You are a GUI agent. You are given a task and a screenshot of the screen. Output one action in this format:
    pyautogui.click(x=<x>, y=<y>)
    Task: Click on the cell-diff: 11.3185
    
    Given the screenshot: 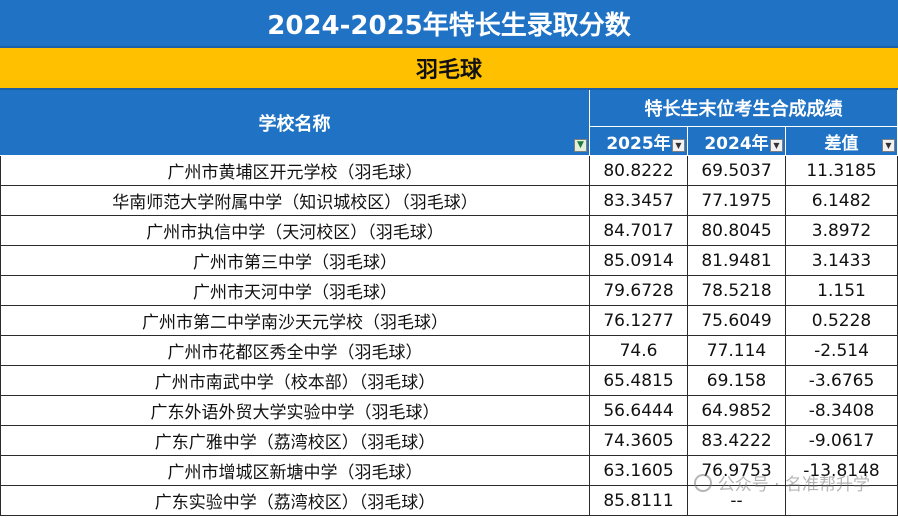 What is the action you would take?
    pyautogui.click(x=842, y=170)
    